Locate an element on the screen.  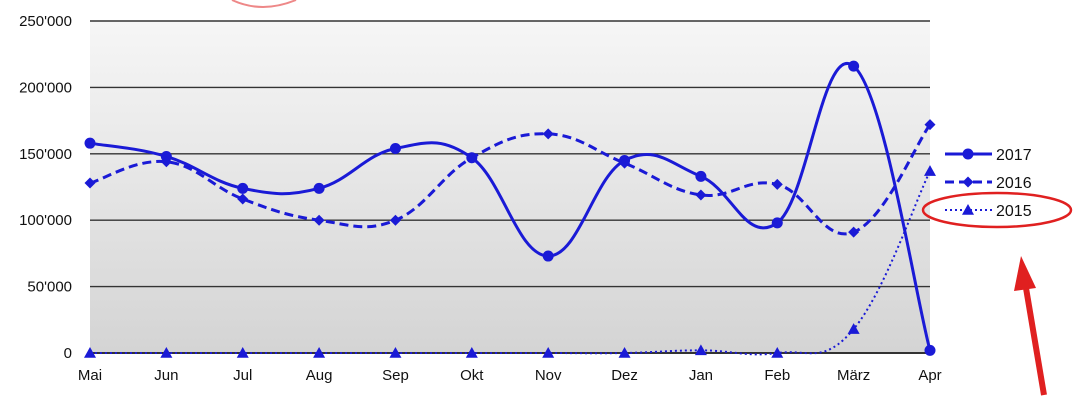
legend-entry-2016: 2016 is located at coordinates (988, 183).